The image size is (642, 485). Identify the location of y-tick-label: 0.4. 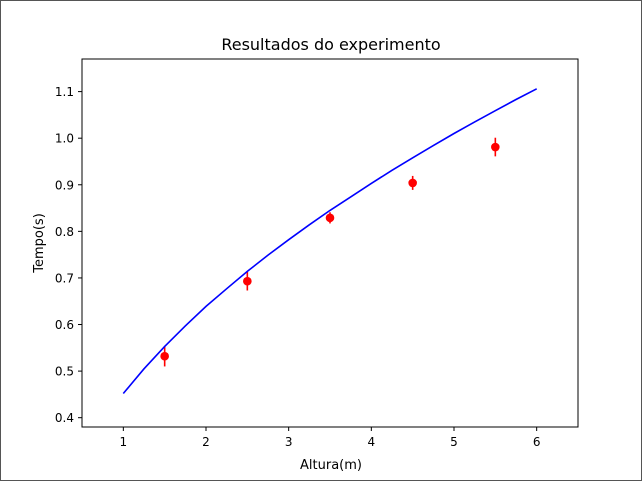
(64, 418).